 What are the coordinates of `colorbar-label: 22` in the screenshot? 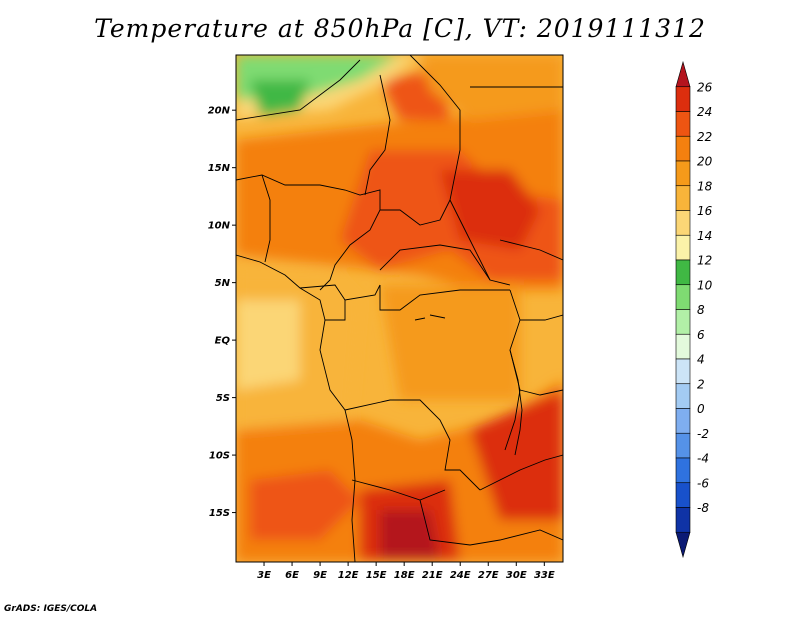 It's located at (704, 137).